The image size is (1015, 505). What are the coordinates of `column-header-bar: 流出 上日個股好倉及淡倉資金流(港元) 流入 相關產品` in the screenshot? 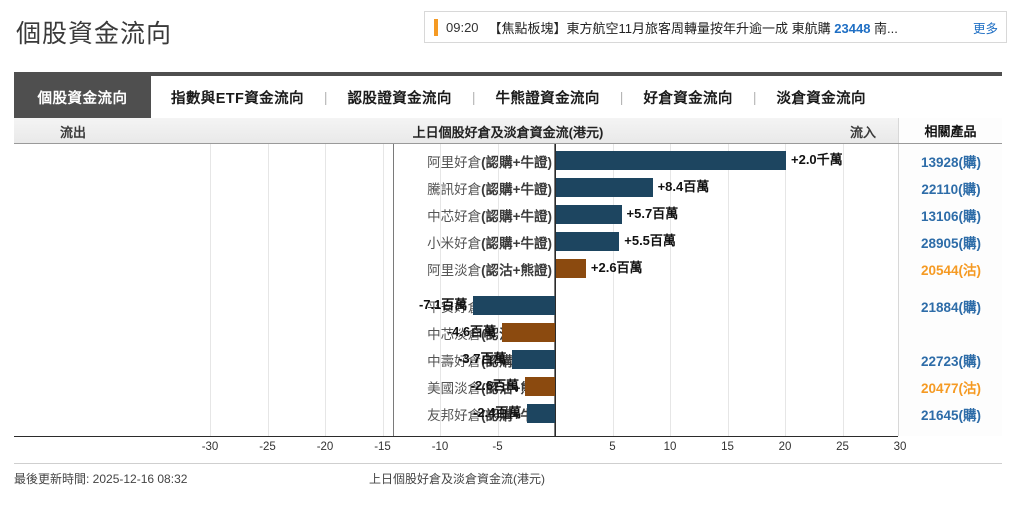 It's located at (508, 131).